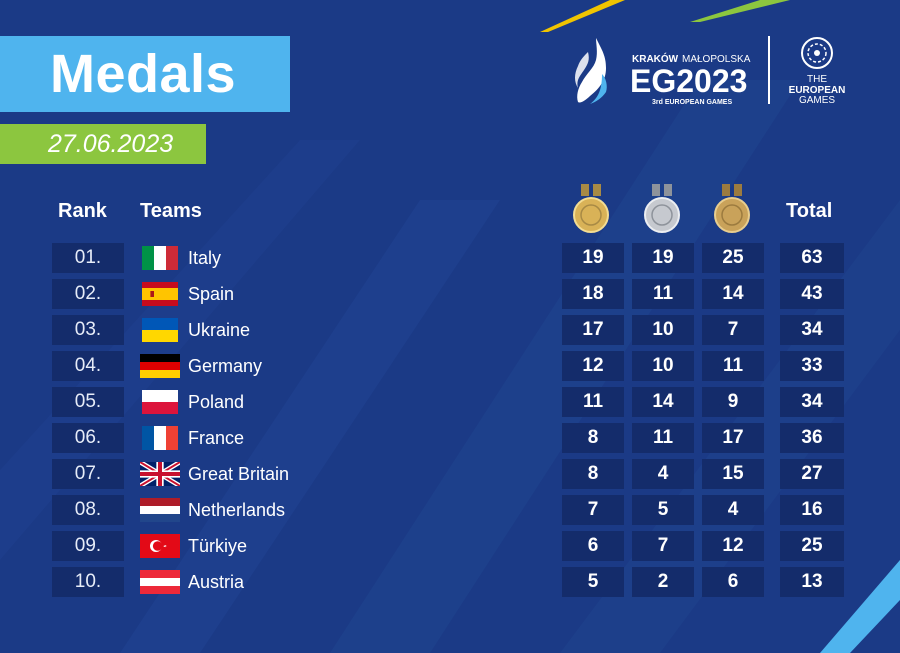 The height and width of the screenshot is (653, 900). I want to click on gold-count: 12, so click(593, 366).